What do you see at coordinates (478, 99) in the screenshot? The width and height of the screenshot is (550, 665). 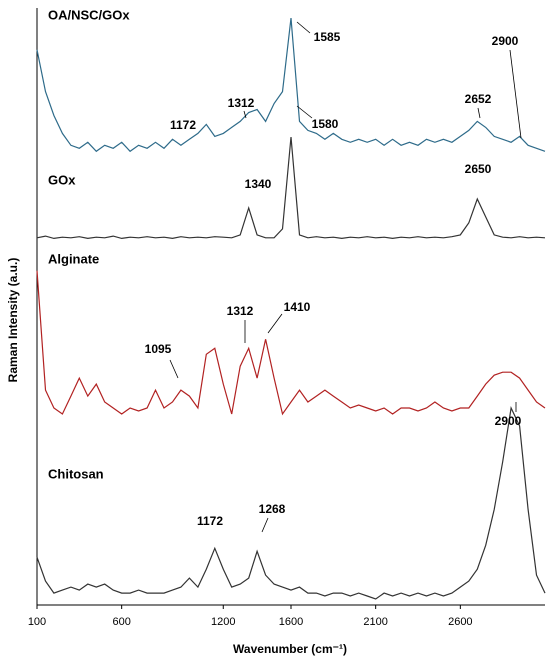 I see `peak-label: 2652` at bounding box center [478, 99].